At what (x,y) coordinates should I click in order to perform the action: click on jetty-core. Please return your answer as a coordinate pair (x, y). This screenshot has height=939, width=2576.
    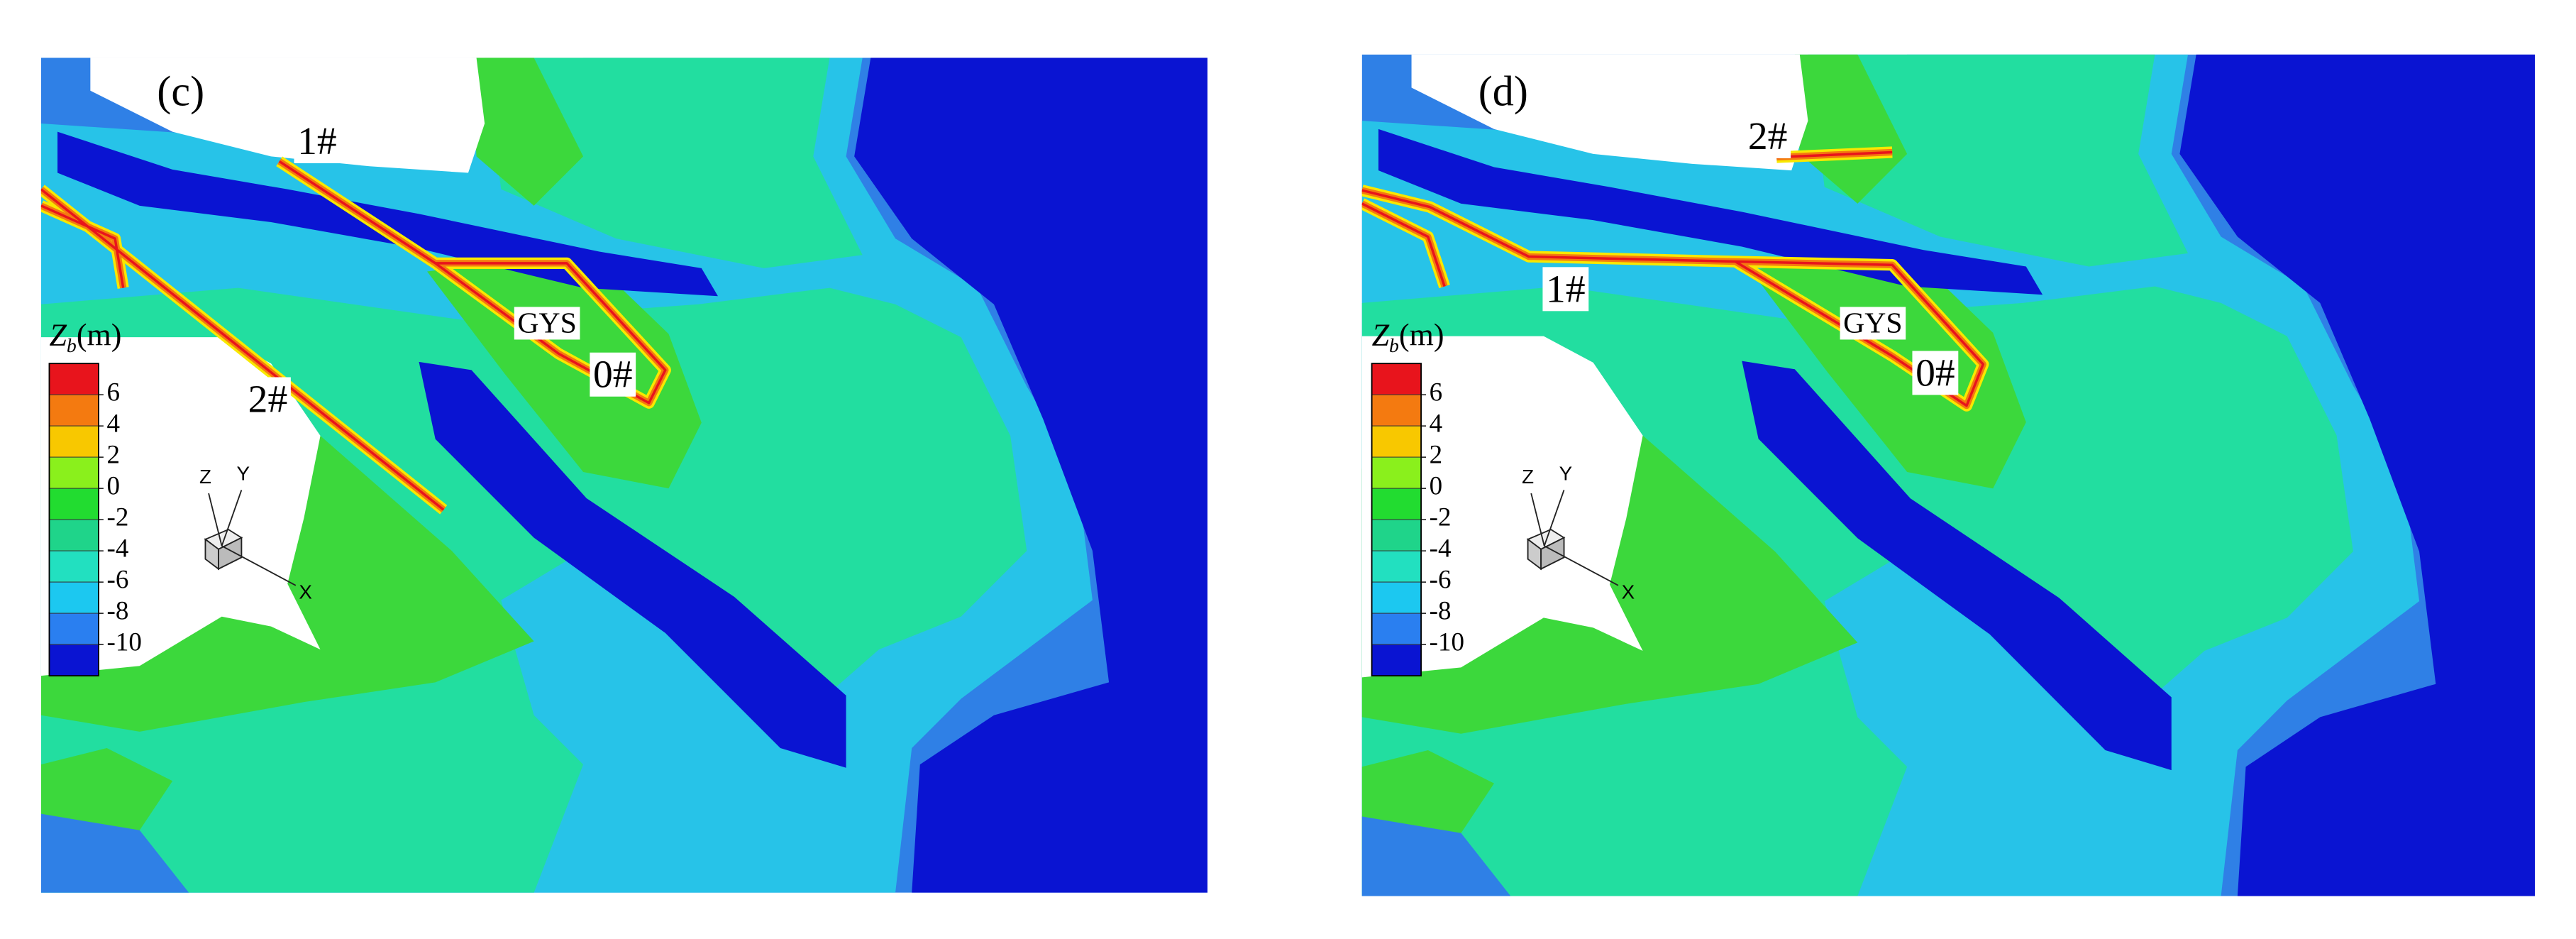
    Looking at the image, I should click on (353, 335).